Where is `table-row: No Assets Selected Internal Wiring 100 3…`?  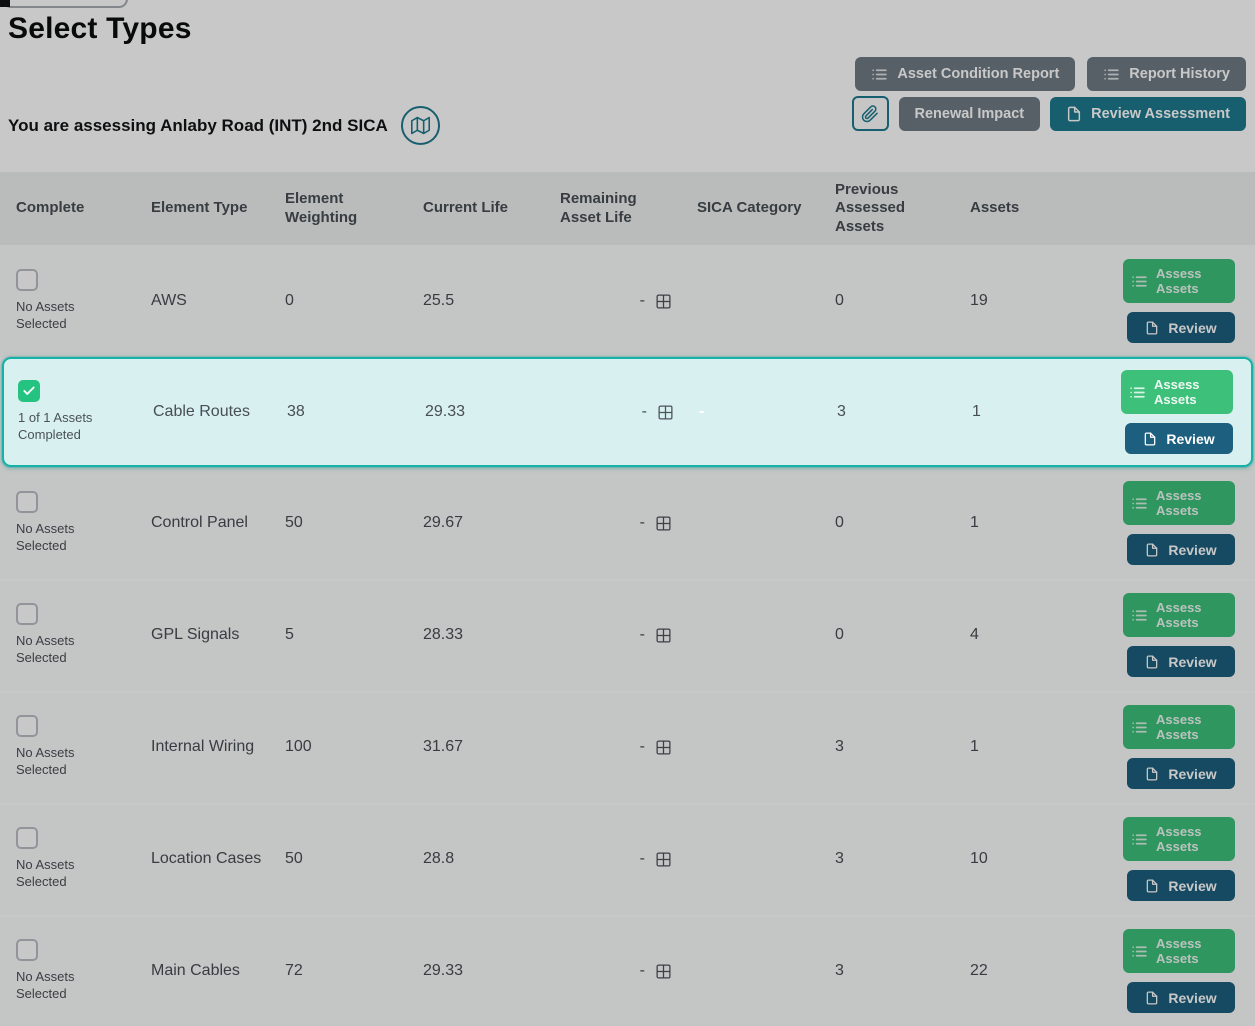 table-row: No Assets Selected Internal Wiring 100 3… is located at coordinates (627, 747).